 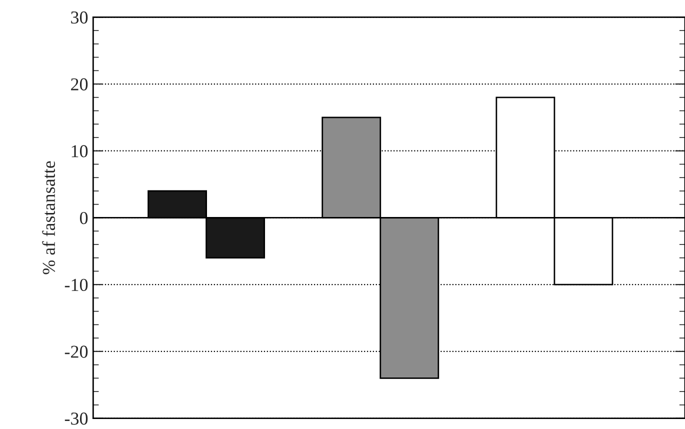 I want to click on y-tick-label: -20, so click(x=76, y=352).